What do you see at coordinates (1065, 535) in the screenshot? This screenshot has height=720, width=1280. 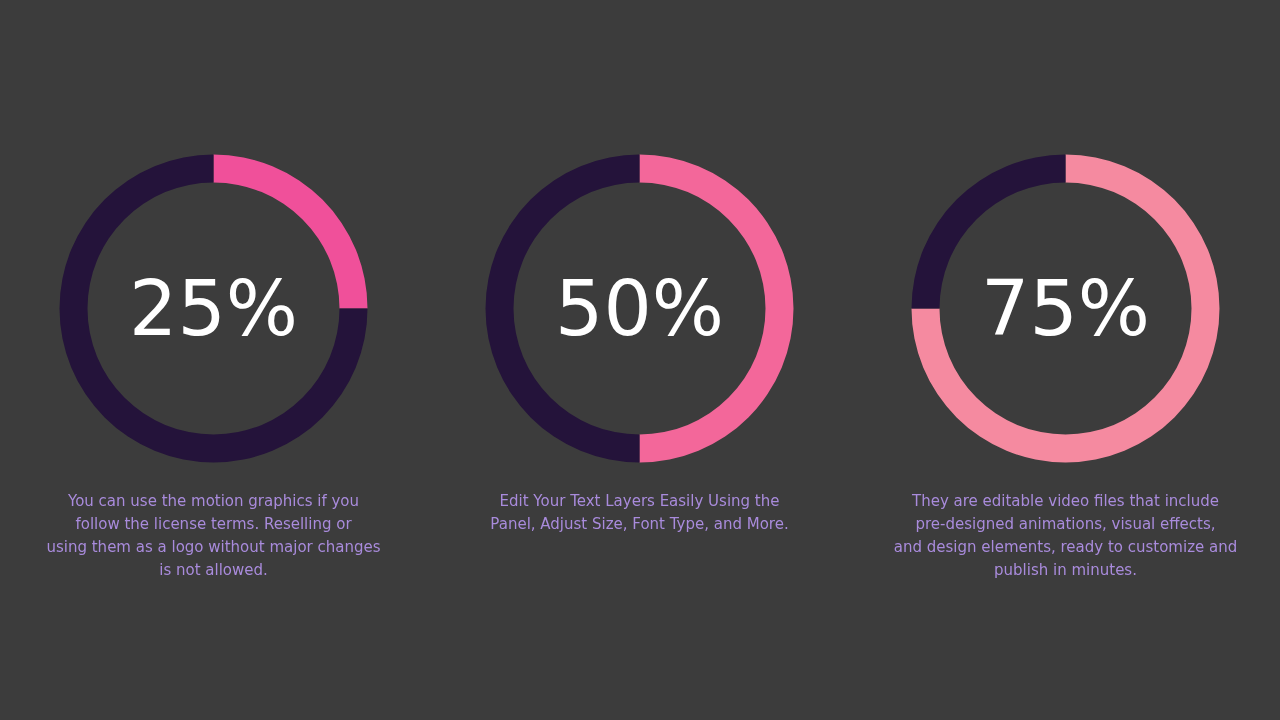 I see `text: They are editable video files that include pre-designed animations, visual effects, and design elements, ready to customize and publish in minutes.` at bounding box center [1065, 535].